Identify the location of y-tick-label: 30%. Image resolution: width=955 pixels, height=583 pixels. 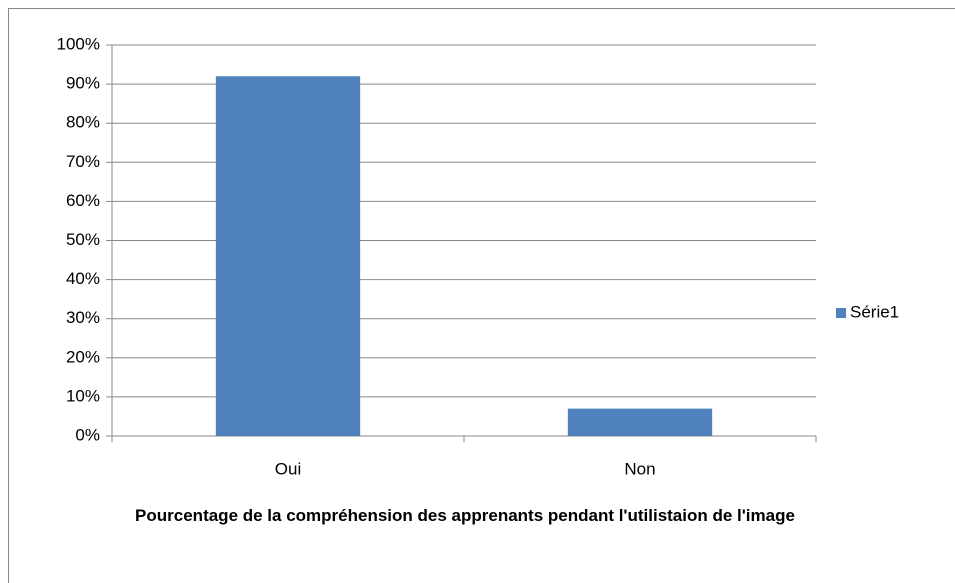
(83, 317).